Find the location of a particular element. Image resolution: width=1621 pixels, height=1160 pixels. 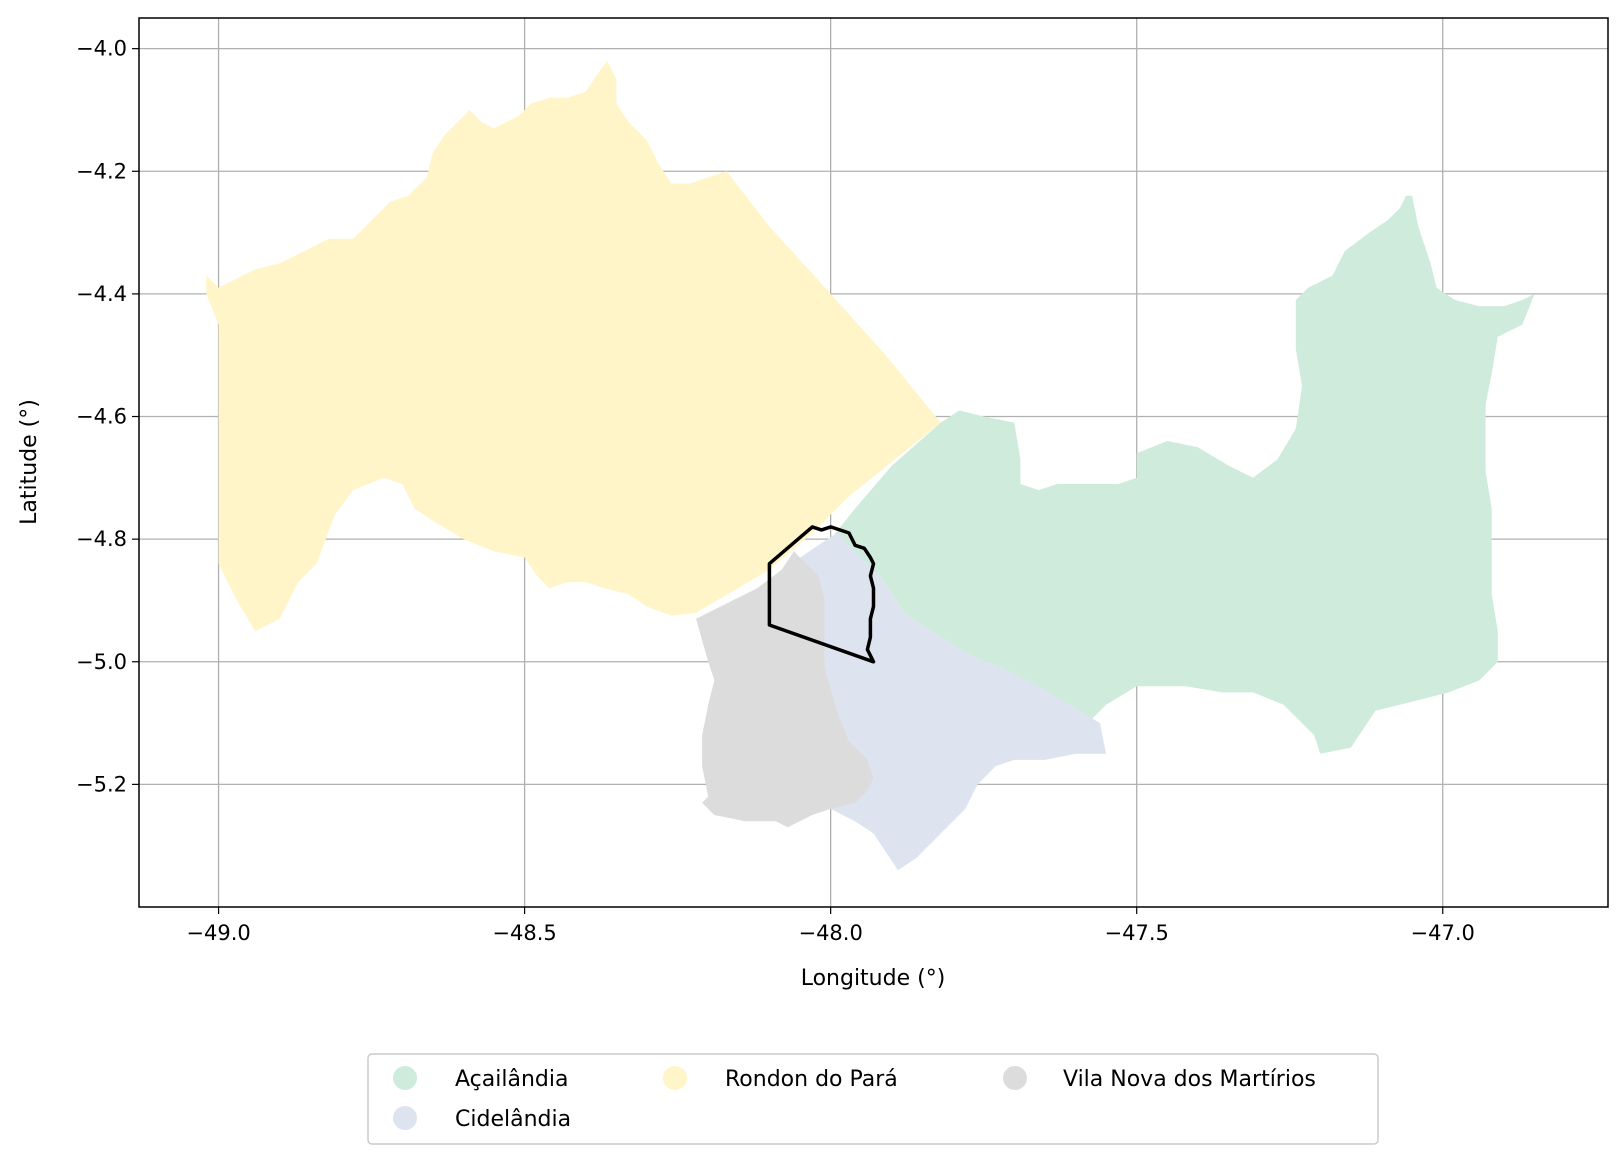

y-tick-label: −4.6 is located at coordinates (101, 417).